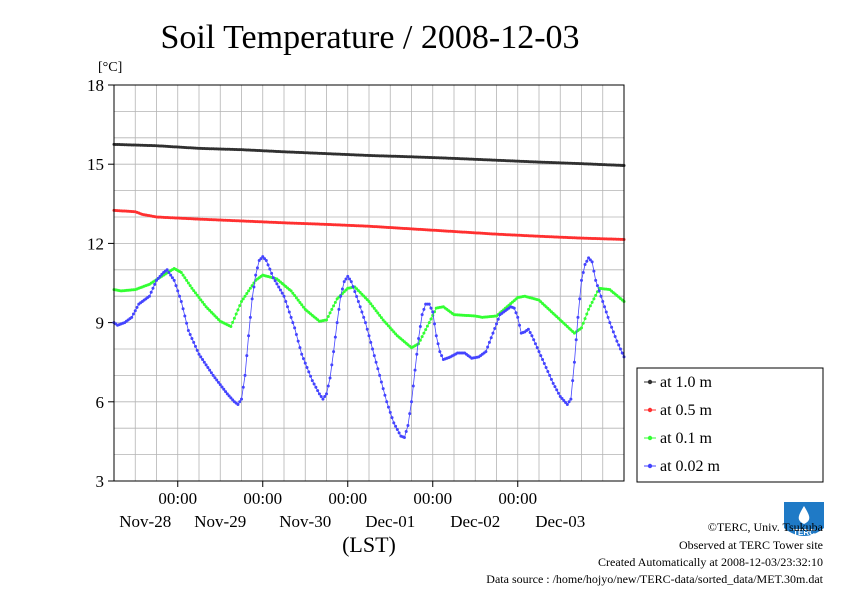 The height and width of the screenshot is (595, 842). What do you see at coordinates (650, 410) in the screenshot?
I see `legend-marker` at bounding box center [650, 410].